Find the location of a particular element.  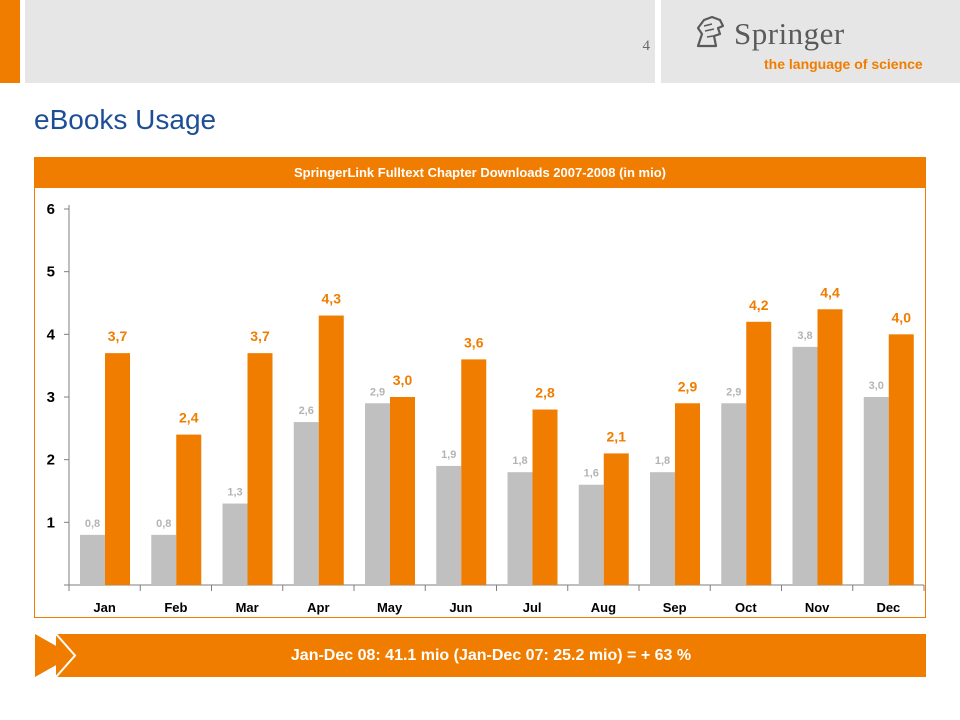

y-tick-label: 6 is located at coordinates (51, 209).